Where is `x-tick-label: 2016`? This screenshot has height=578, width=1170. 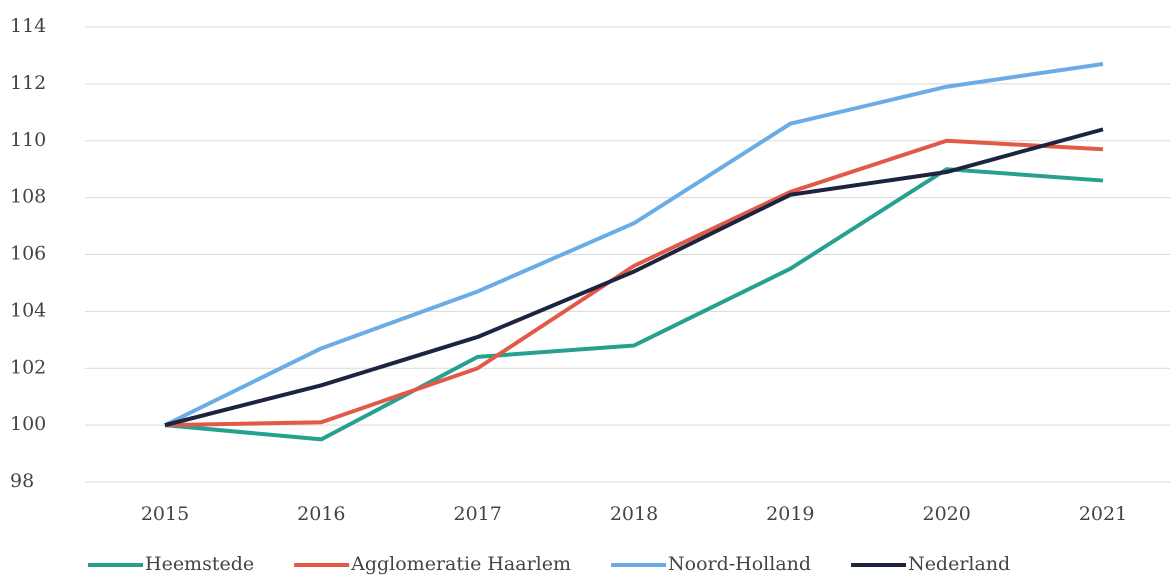
x-tick-label: 2016 is located at coordinates (321, 514).